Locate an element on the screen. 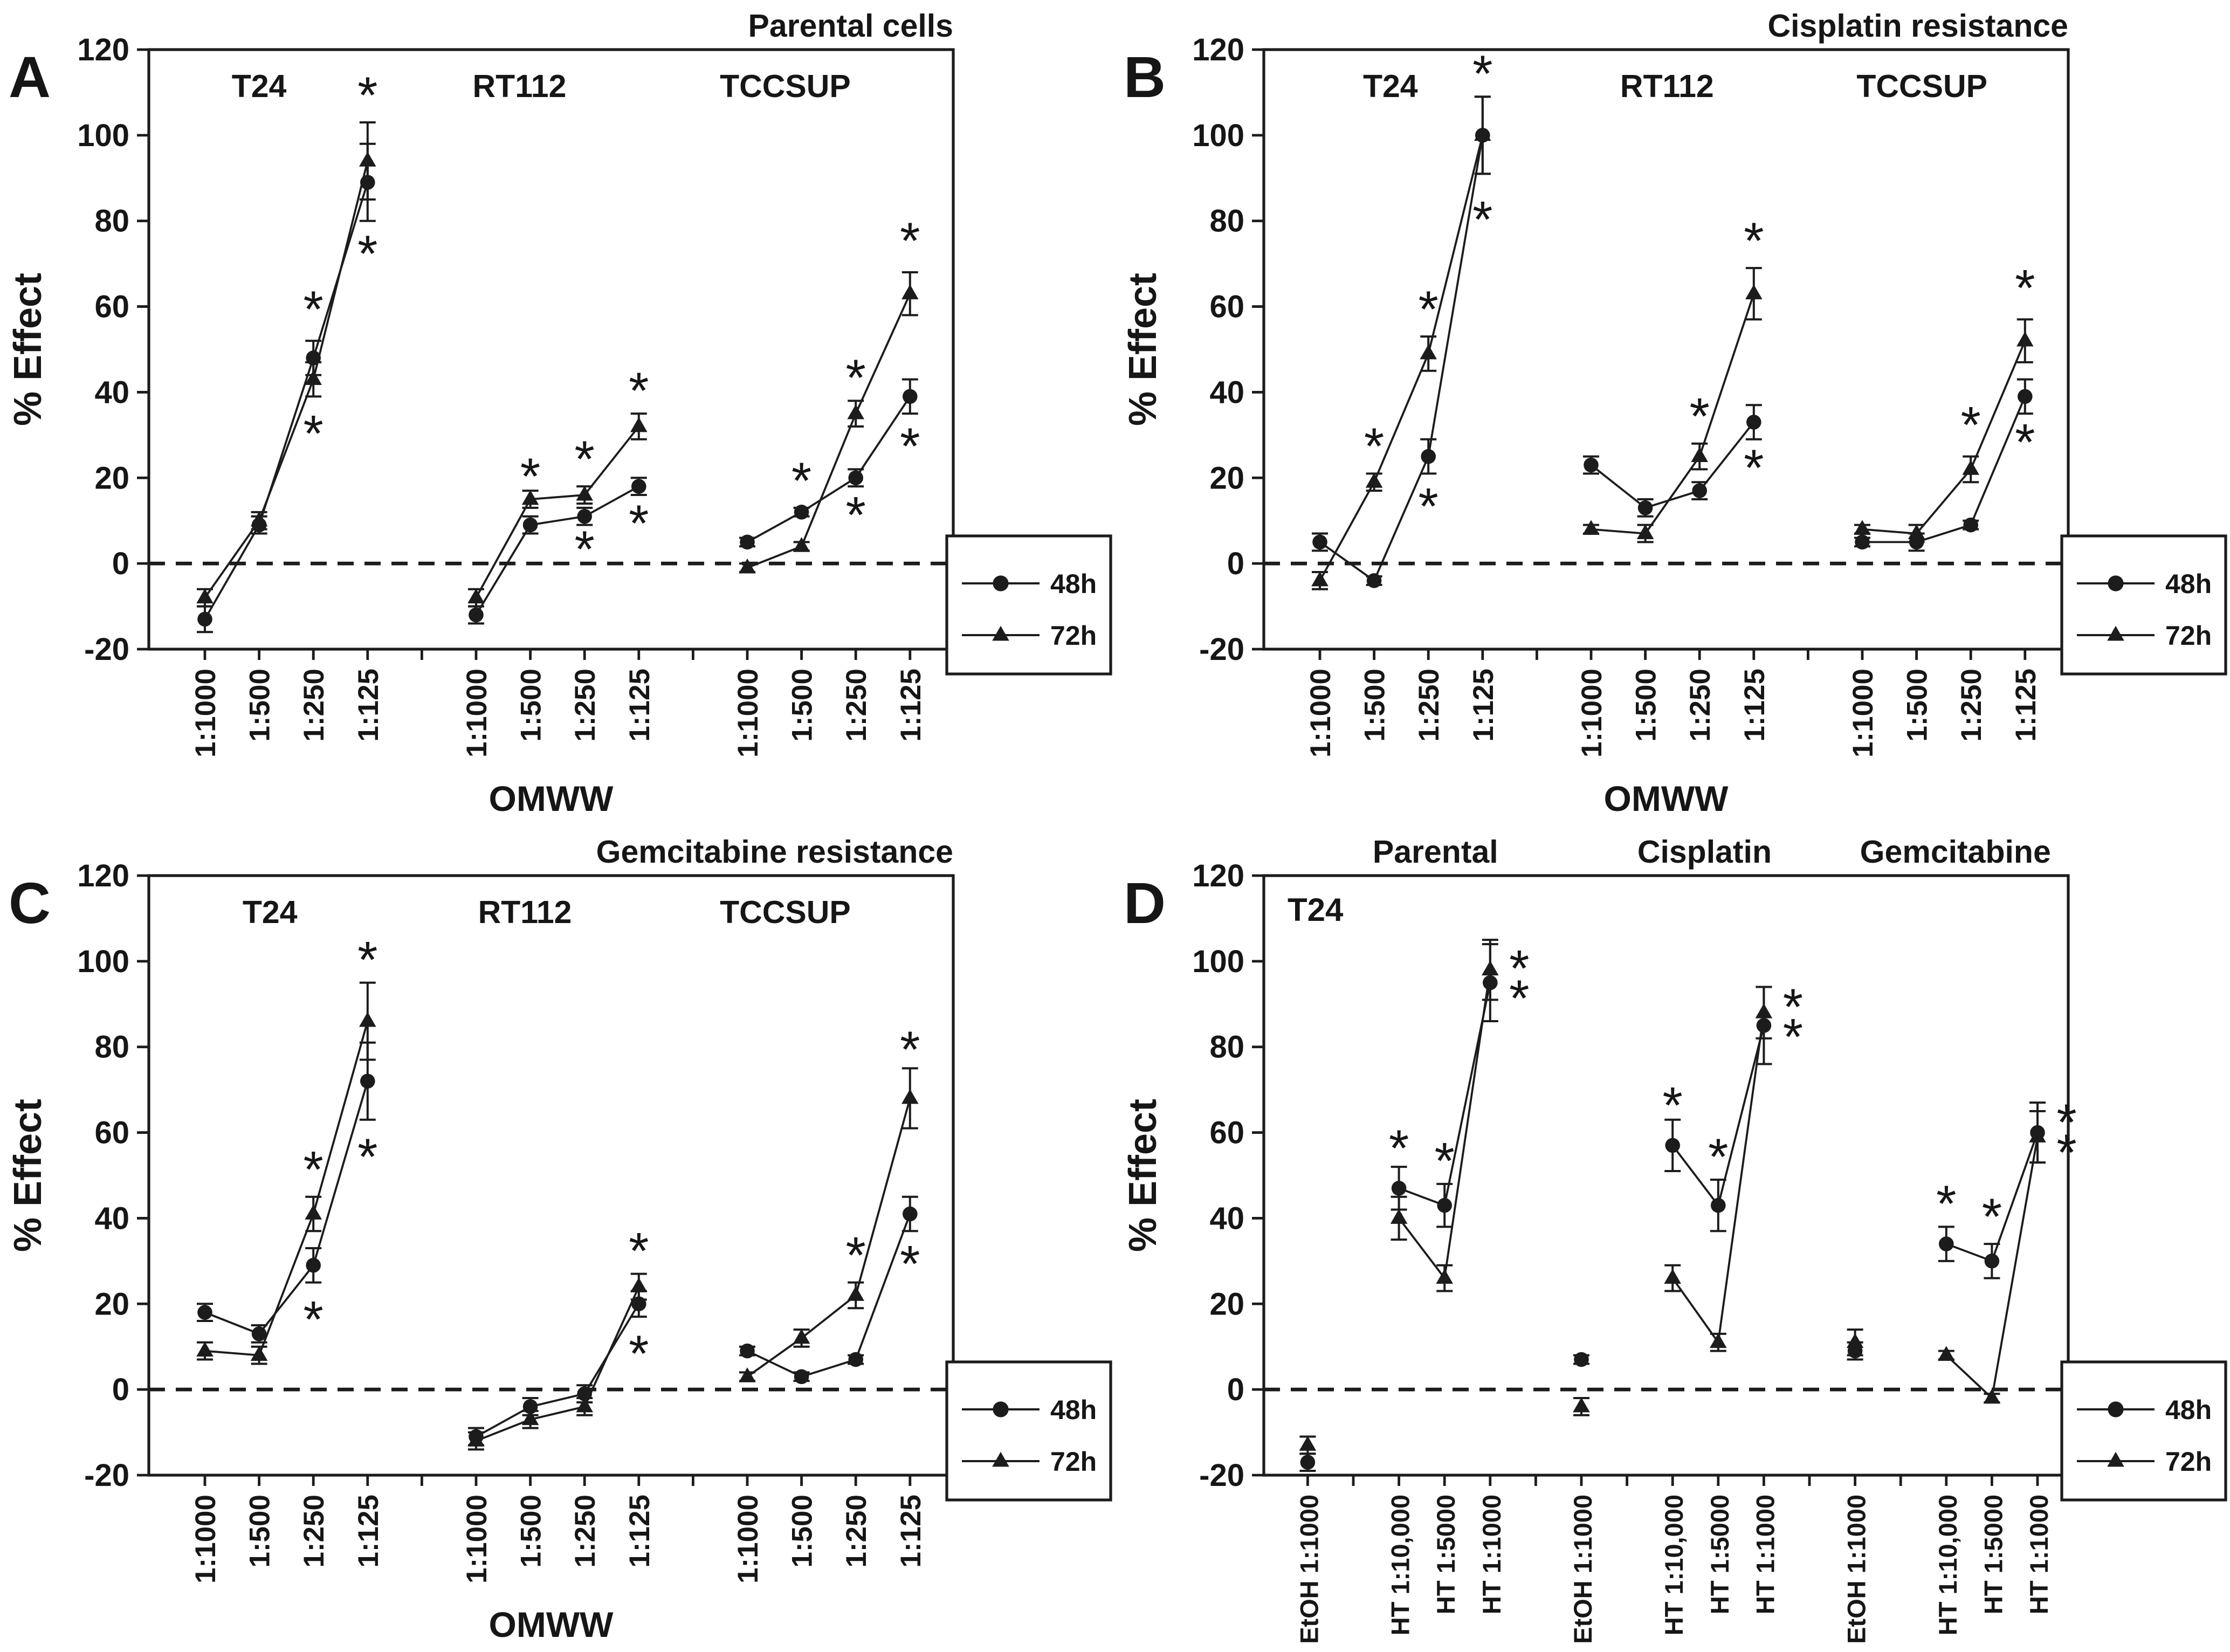 Image resolution: width=2230 pixels, height=1652 pixels. y-axis: 120 100 80 60 40 20 0 -20 is located at coordinates (113, 1175).